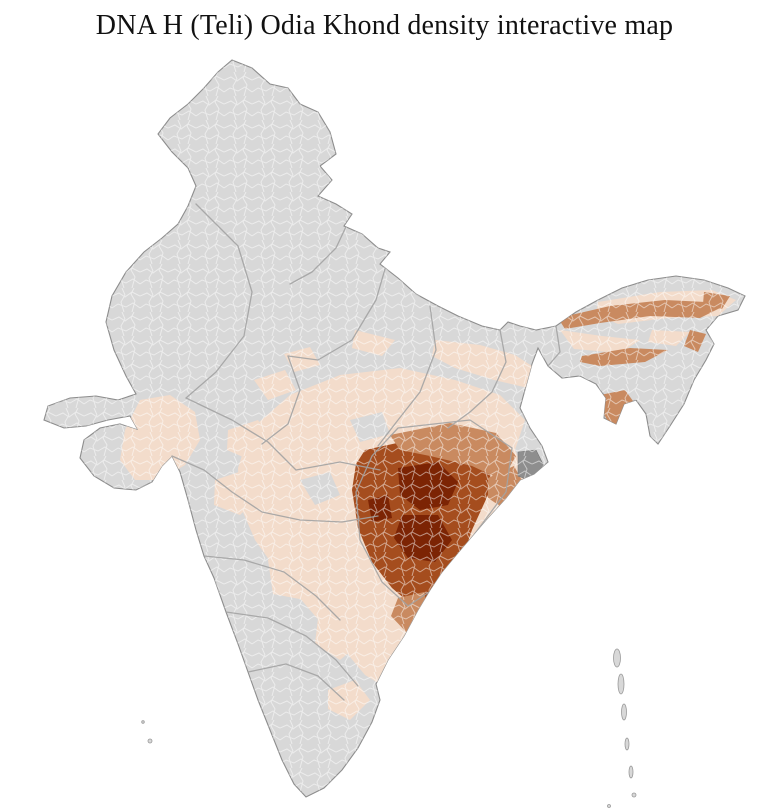  What do you see at coordinates (536, 496) in the screenshot?
I see `region-low-bengal-coast` at bounding box center [536, 496].